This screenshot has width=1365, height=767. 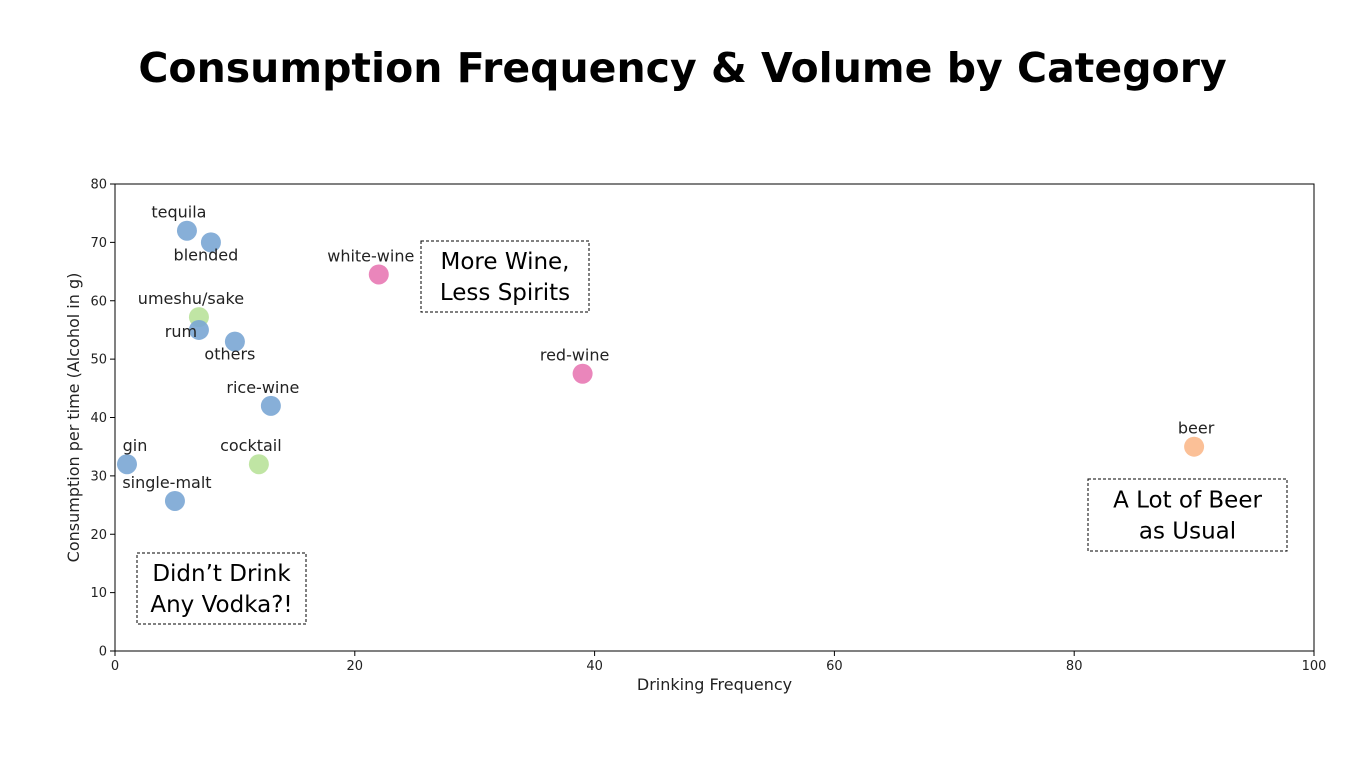 What do you see at coordinates (505, 262) in the screenshot?
I see `annotation-wine-line: More Wine,` at bounding box center [505, 262].